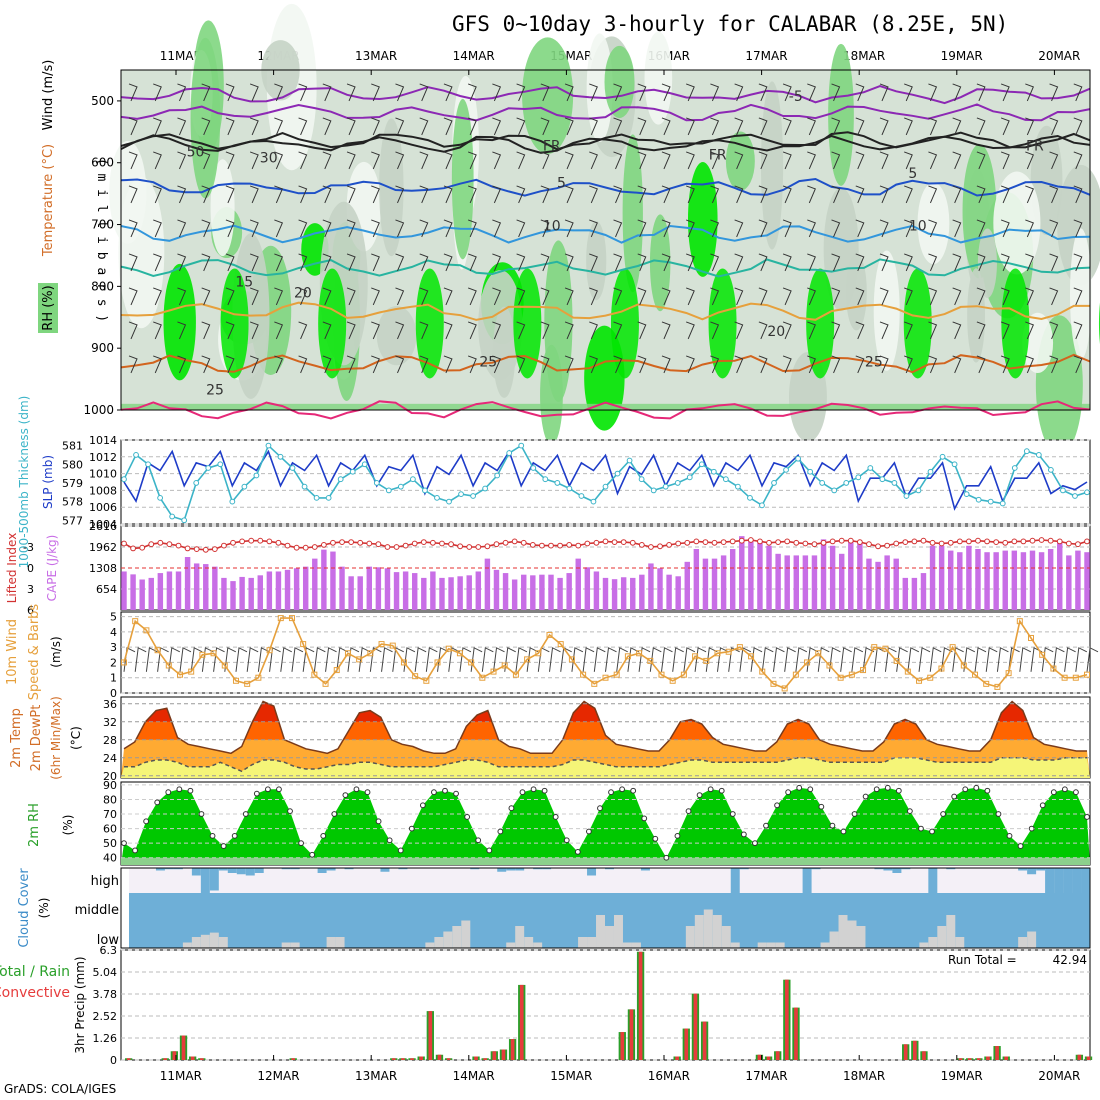 This screenshot has width=1100, height=1100. Describe the element at coordinates (30, 568) in the screenshot. I see `li-tick-1: 0` at that location.